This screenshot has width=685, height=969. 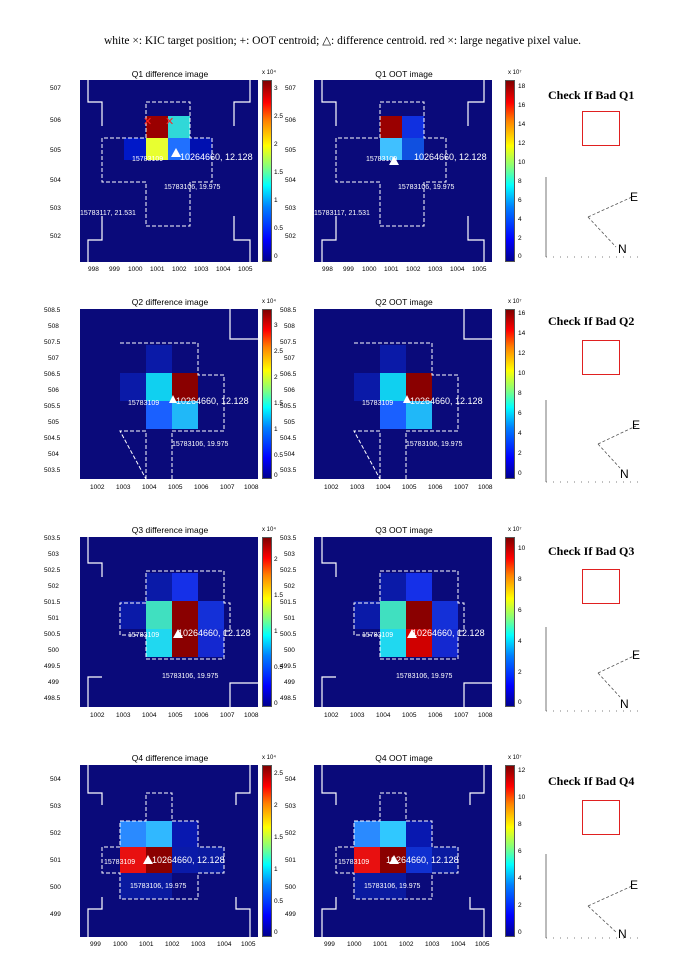 I want to click on q1-oot-colorbar, so click(x=510, y=171).